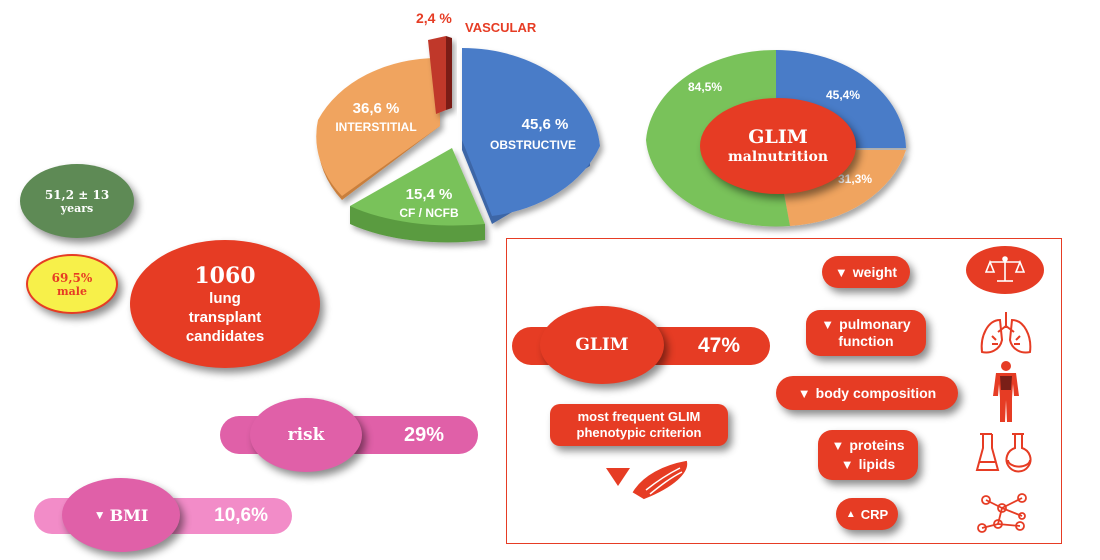 Image resolution: width=1100 pixels, height=560 pixels. I want to click on bmi-label: BMI, so click(129, 515).